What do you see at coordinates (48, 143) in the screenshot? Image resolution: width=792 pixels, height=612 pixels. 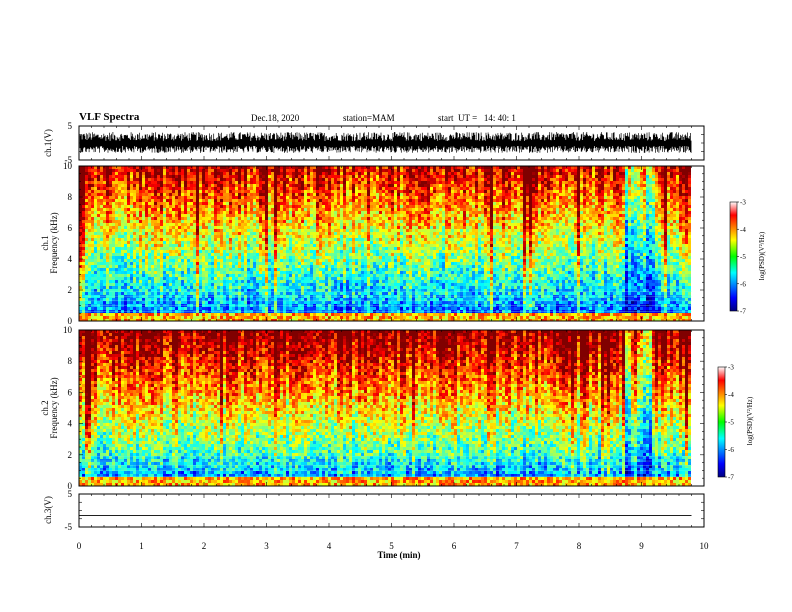 I see `ch1-ylabel: ch.1(V)` at bounding box center [48, 143].